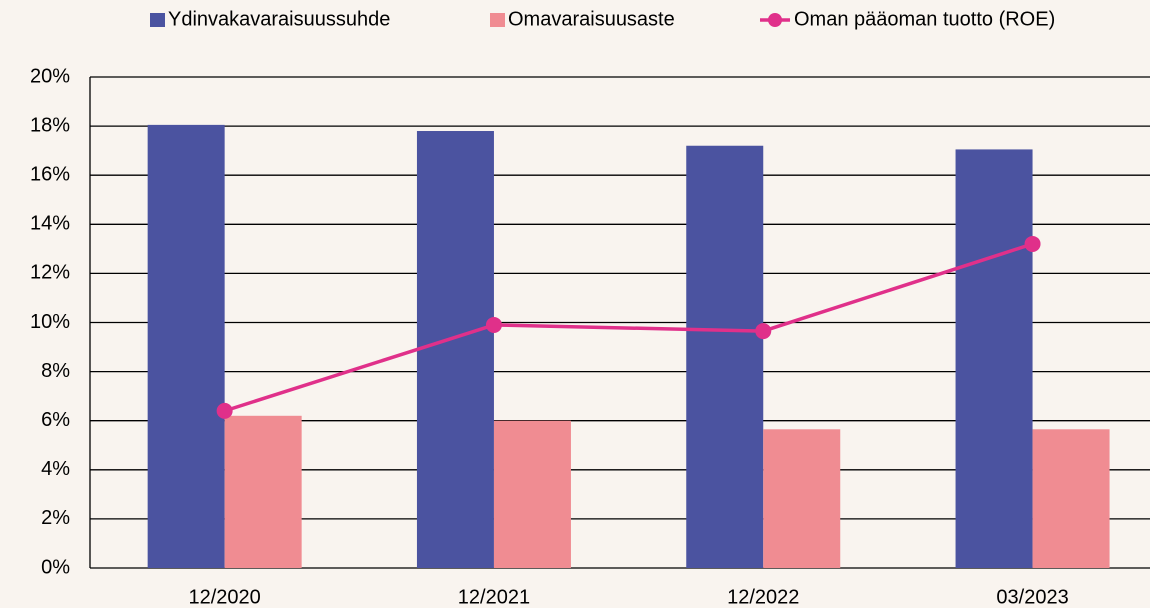 The height and width of the screenshot is (608, 1150). I want to click on y-tick-label: 10%, so click(50, 322).